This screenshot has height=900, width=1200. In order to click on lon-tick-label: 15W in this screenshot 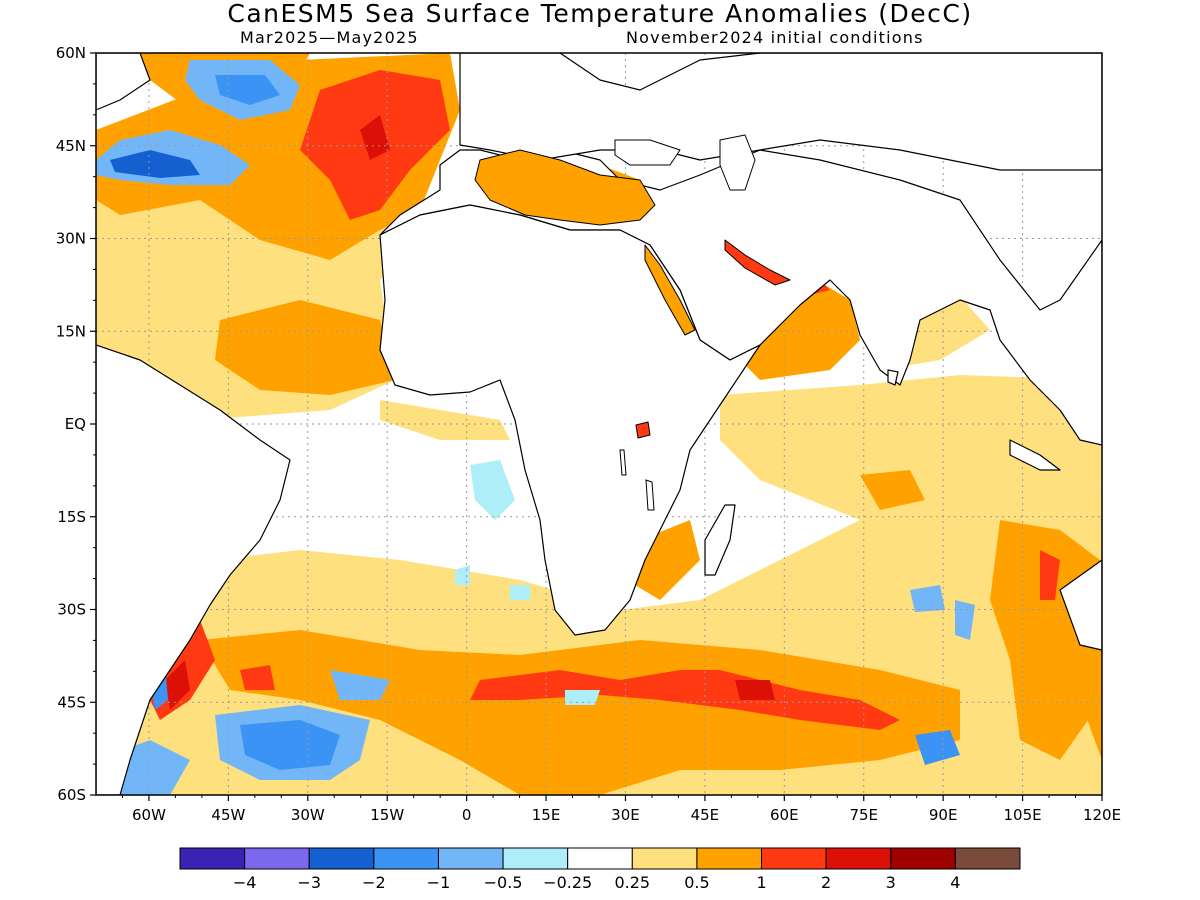, I will do `click(387, 815)`.